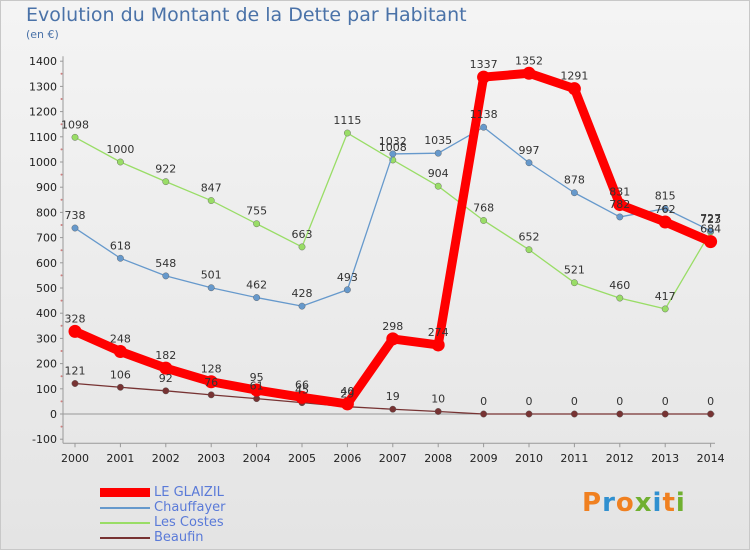 Image resolution: width=750 pixels, height=550 pixels. Describe the element at coordinates (574, 458) in the screenshot. I see `x-tick-label: 2011` at that location.